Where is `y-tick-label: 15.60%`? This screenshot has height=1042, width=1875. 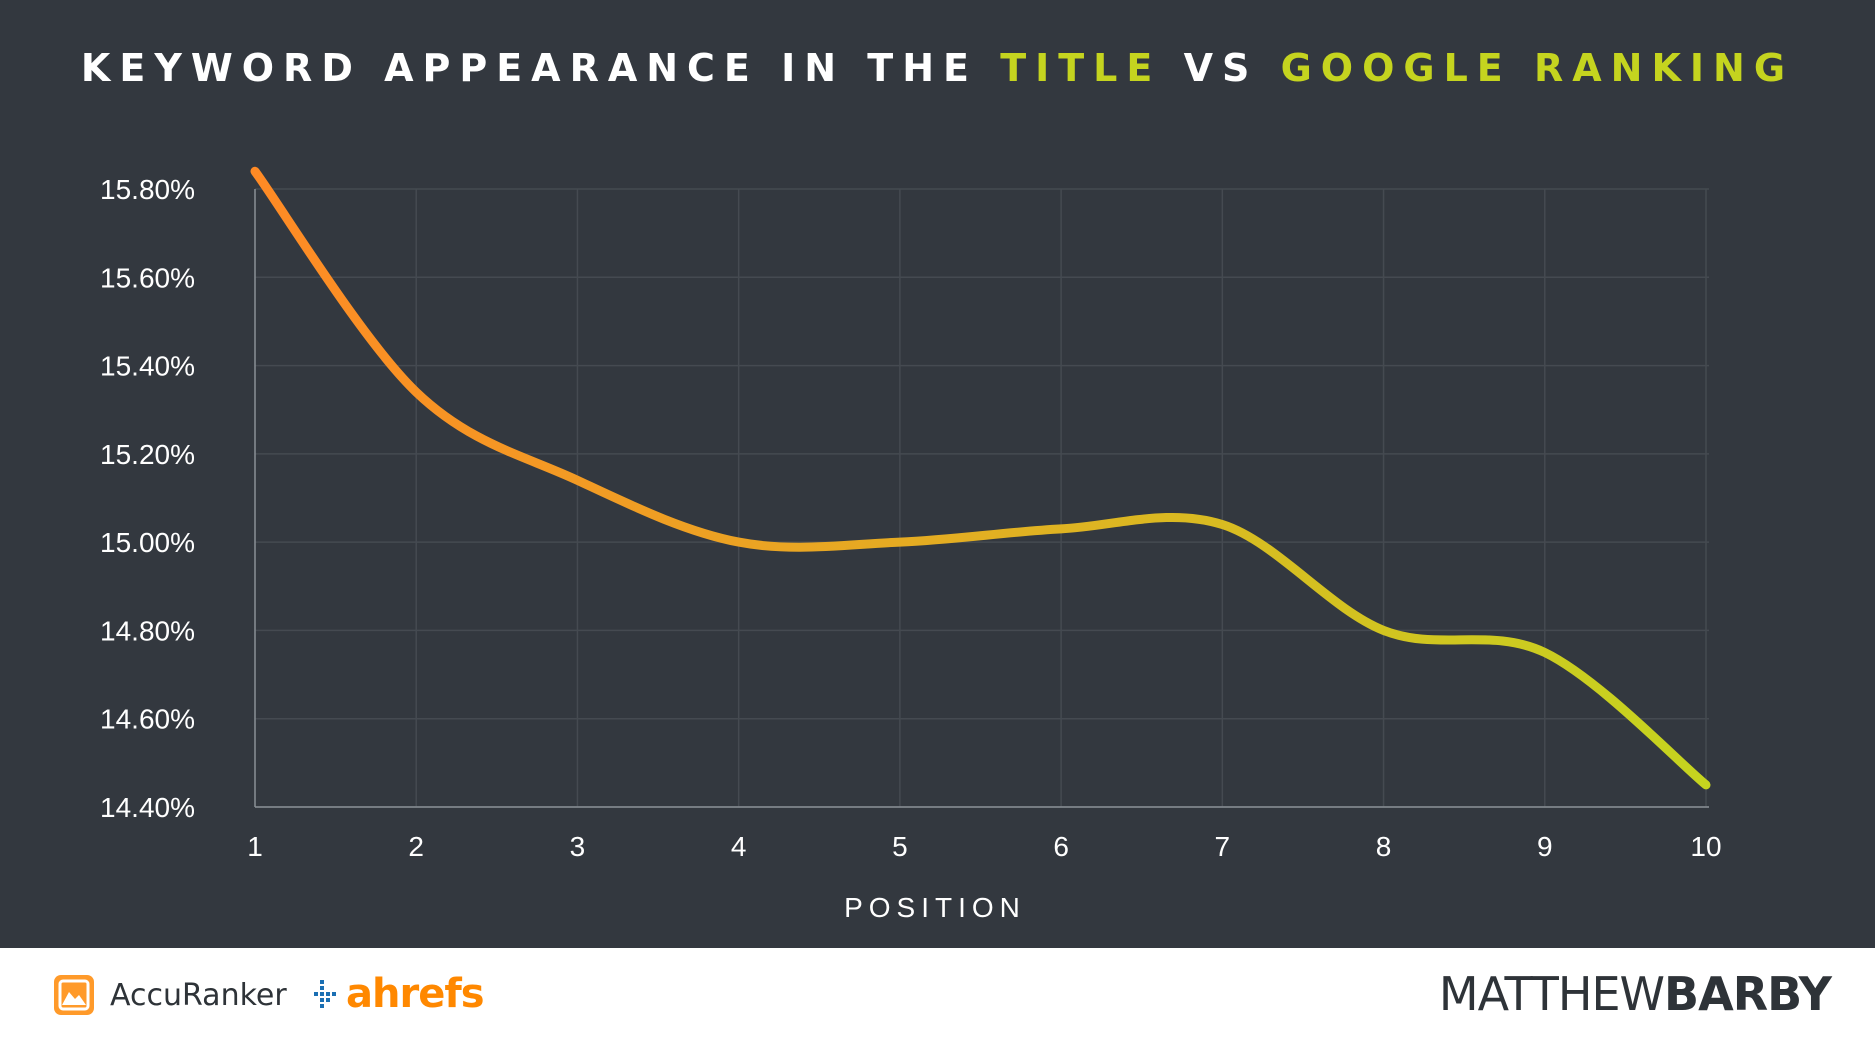 y-tick-label: 15.60% is located at coordinates (147, 277).